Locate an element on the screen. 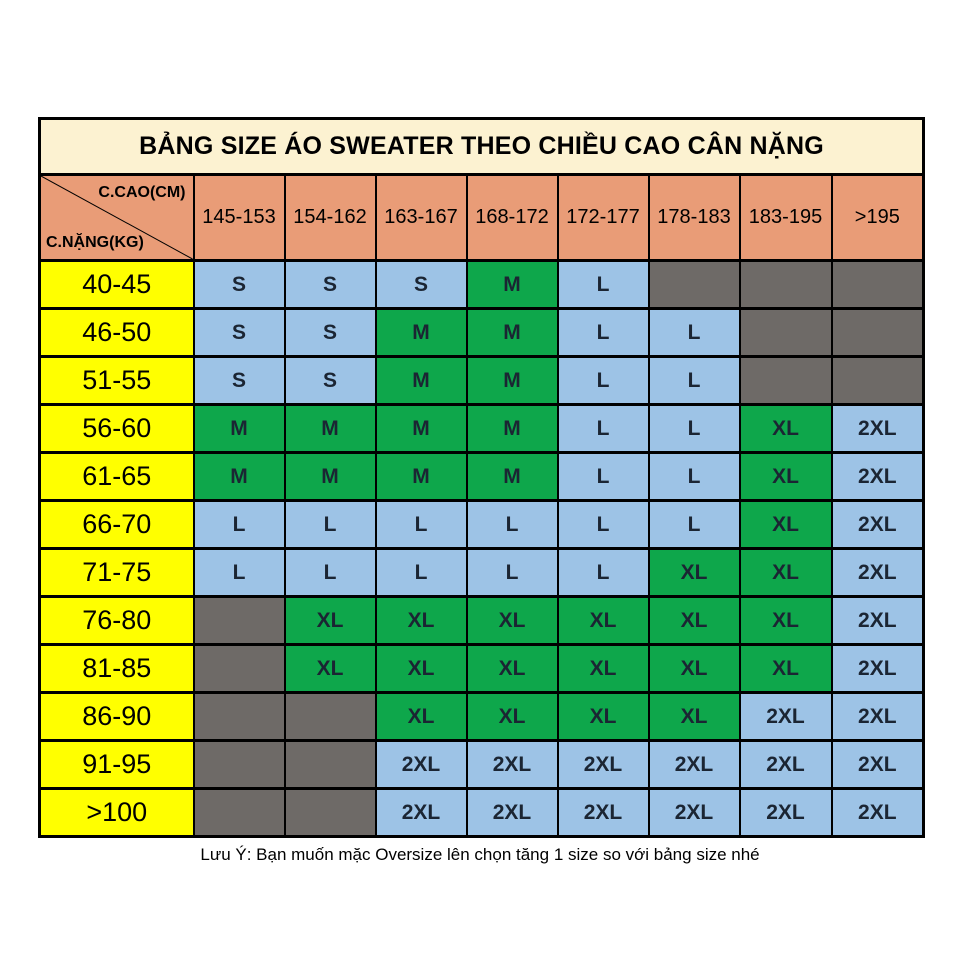 Image resolution: width=968 pixels, height=968 pixels. weight-axis-label: C.NẶNG(KG) is located at coordinates (95, 242).